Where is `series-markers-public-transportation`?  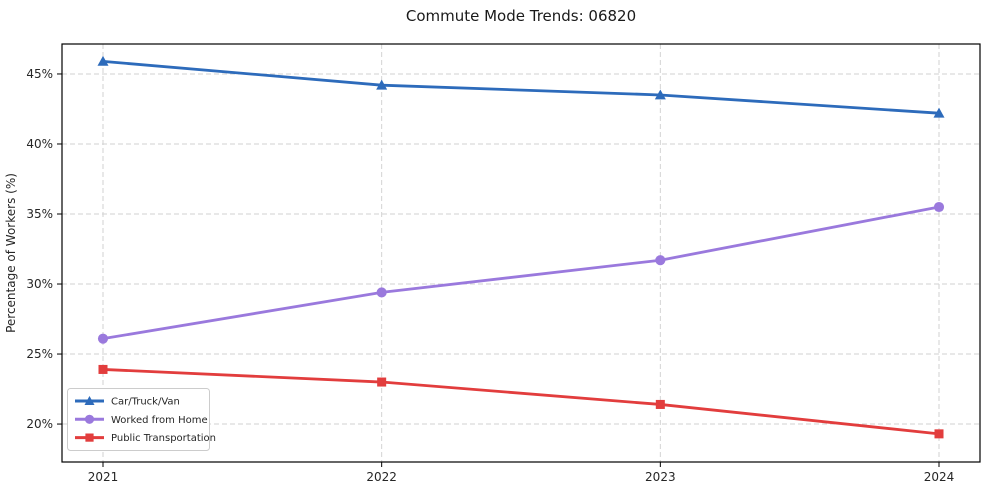 series-markers-public-transportation is located at coordinates (521, 401).